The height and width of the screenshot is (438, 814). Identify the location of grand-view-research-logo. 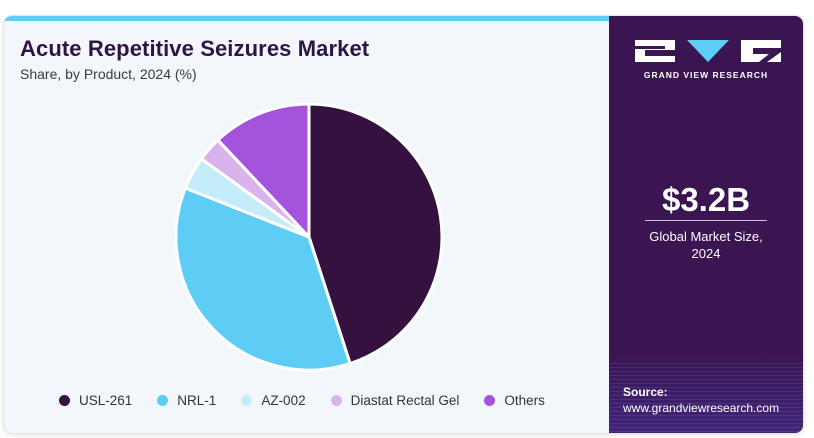
(708, 51).